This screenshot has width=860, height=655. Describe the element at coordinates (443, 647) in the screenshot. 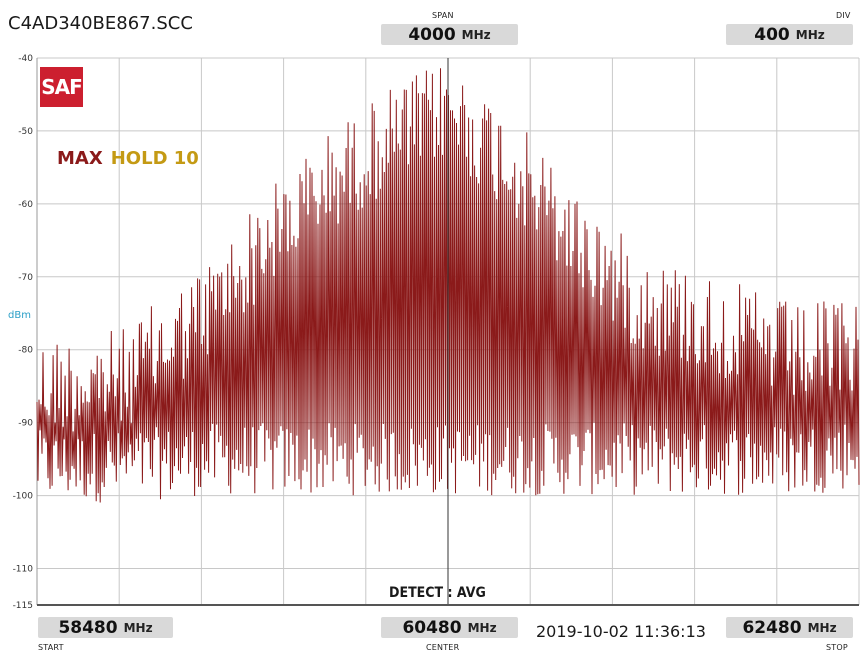

I see `center-caption: CENTER` at that location.